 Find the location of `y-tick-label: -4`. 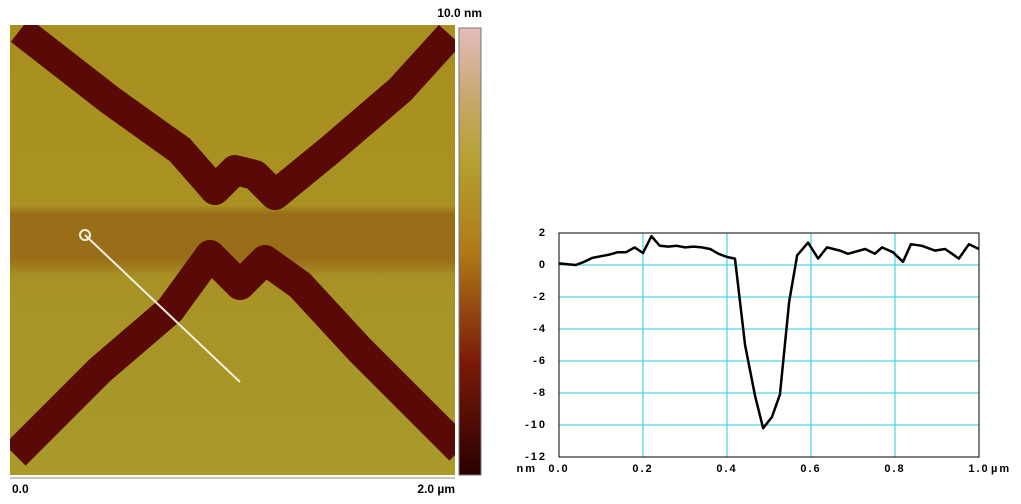

y-tick-label: -4 is located at coordinates (540, 329).